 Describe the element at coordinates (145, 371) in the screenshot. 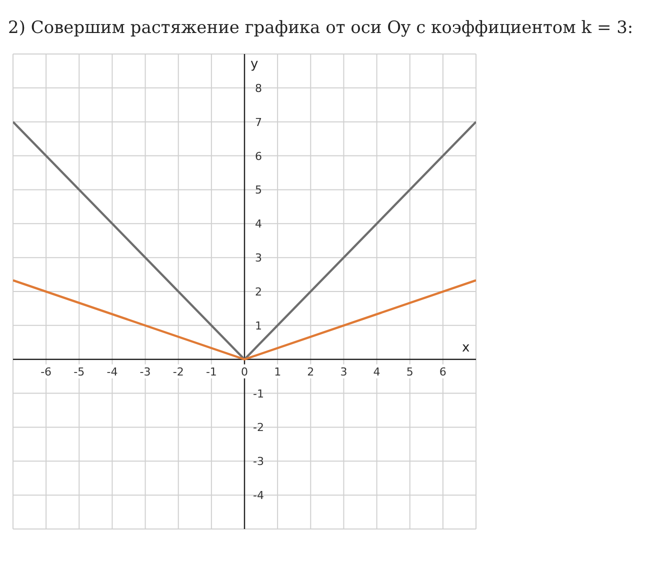

I see `x-tick-label: -3` at that location.